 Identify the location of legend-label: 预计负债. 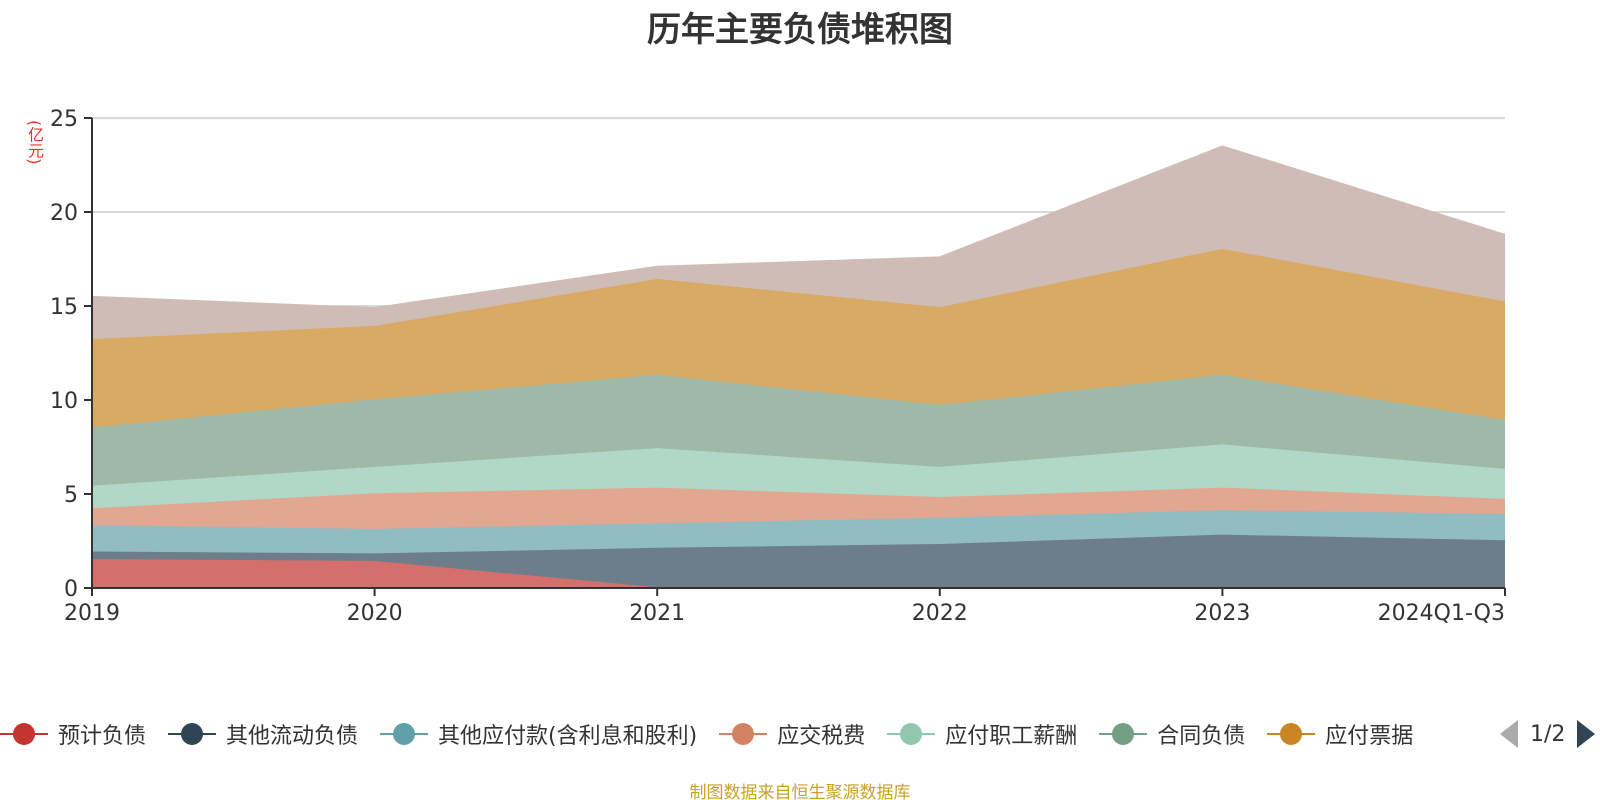
(102, 736).